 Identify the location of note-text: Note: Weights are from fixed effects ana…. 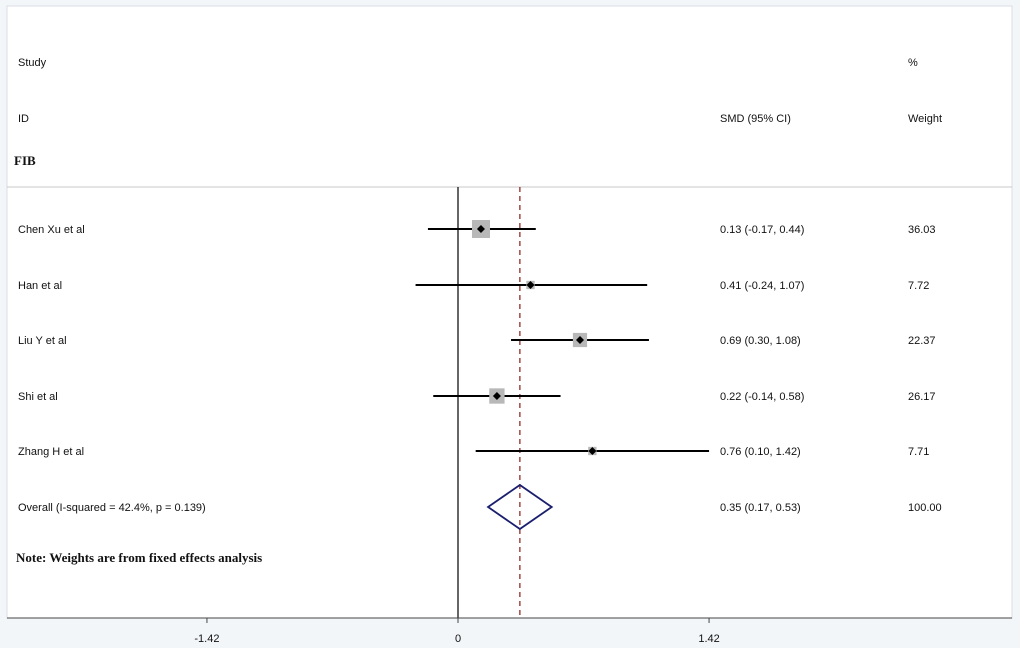
(139, 557).